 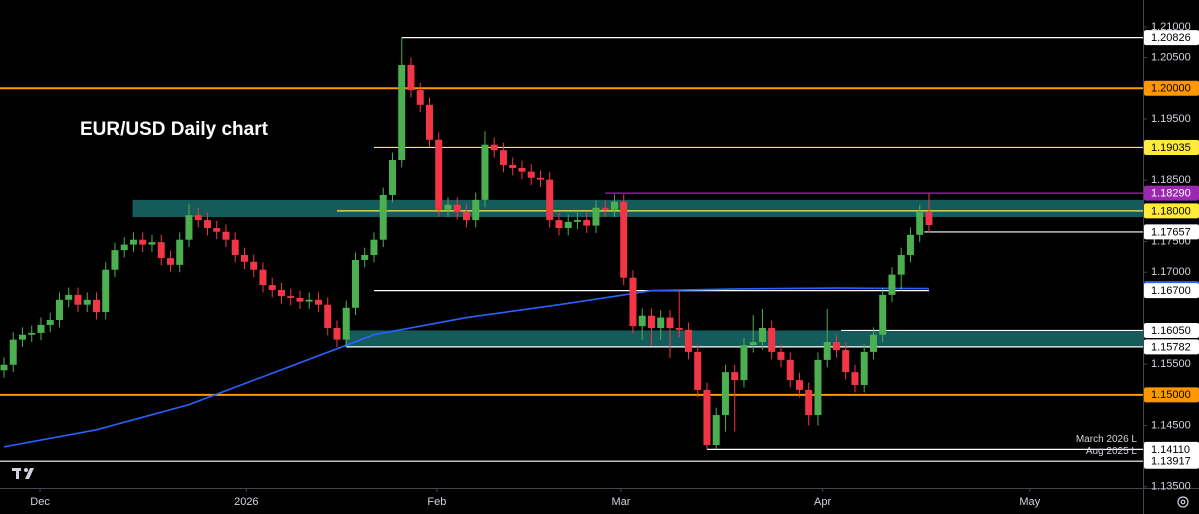 What do you see at coordinates (1171, 180) in the screenshot?
I see `y-tick-label: 1.18500` at bounding box center [1171, 180].